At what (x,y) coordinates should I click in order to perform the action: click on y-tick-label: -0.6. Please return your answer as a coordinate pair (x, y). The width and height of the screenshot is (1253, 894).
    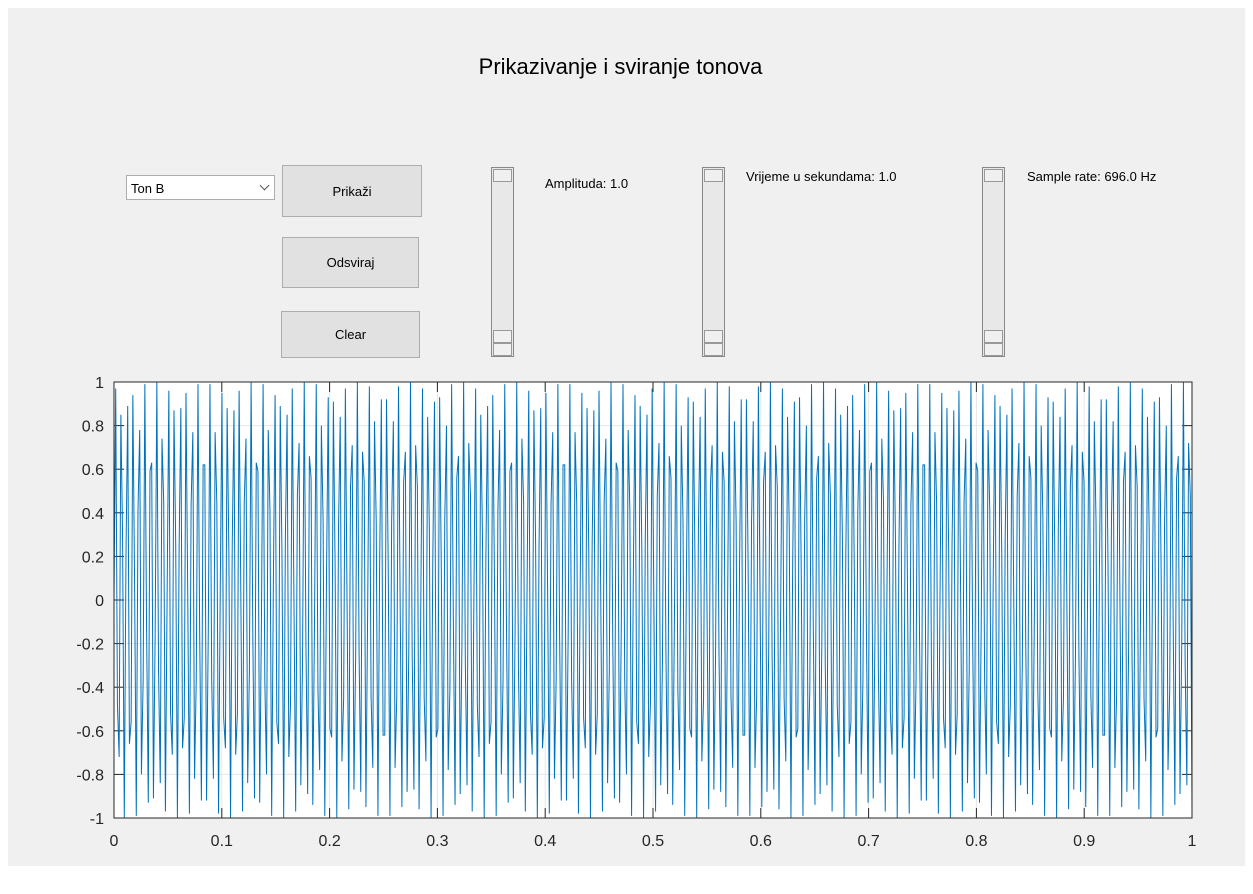
    Looking at the image, I should click on (90, 732).